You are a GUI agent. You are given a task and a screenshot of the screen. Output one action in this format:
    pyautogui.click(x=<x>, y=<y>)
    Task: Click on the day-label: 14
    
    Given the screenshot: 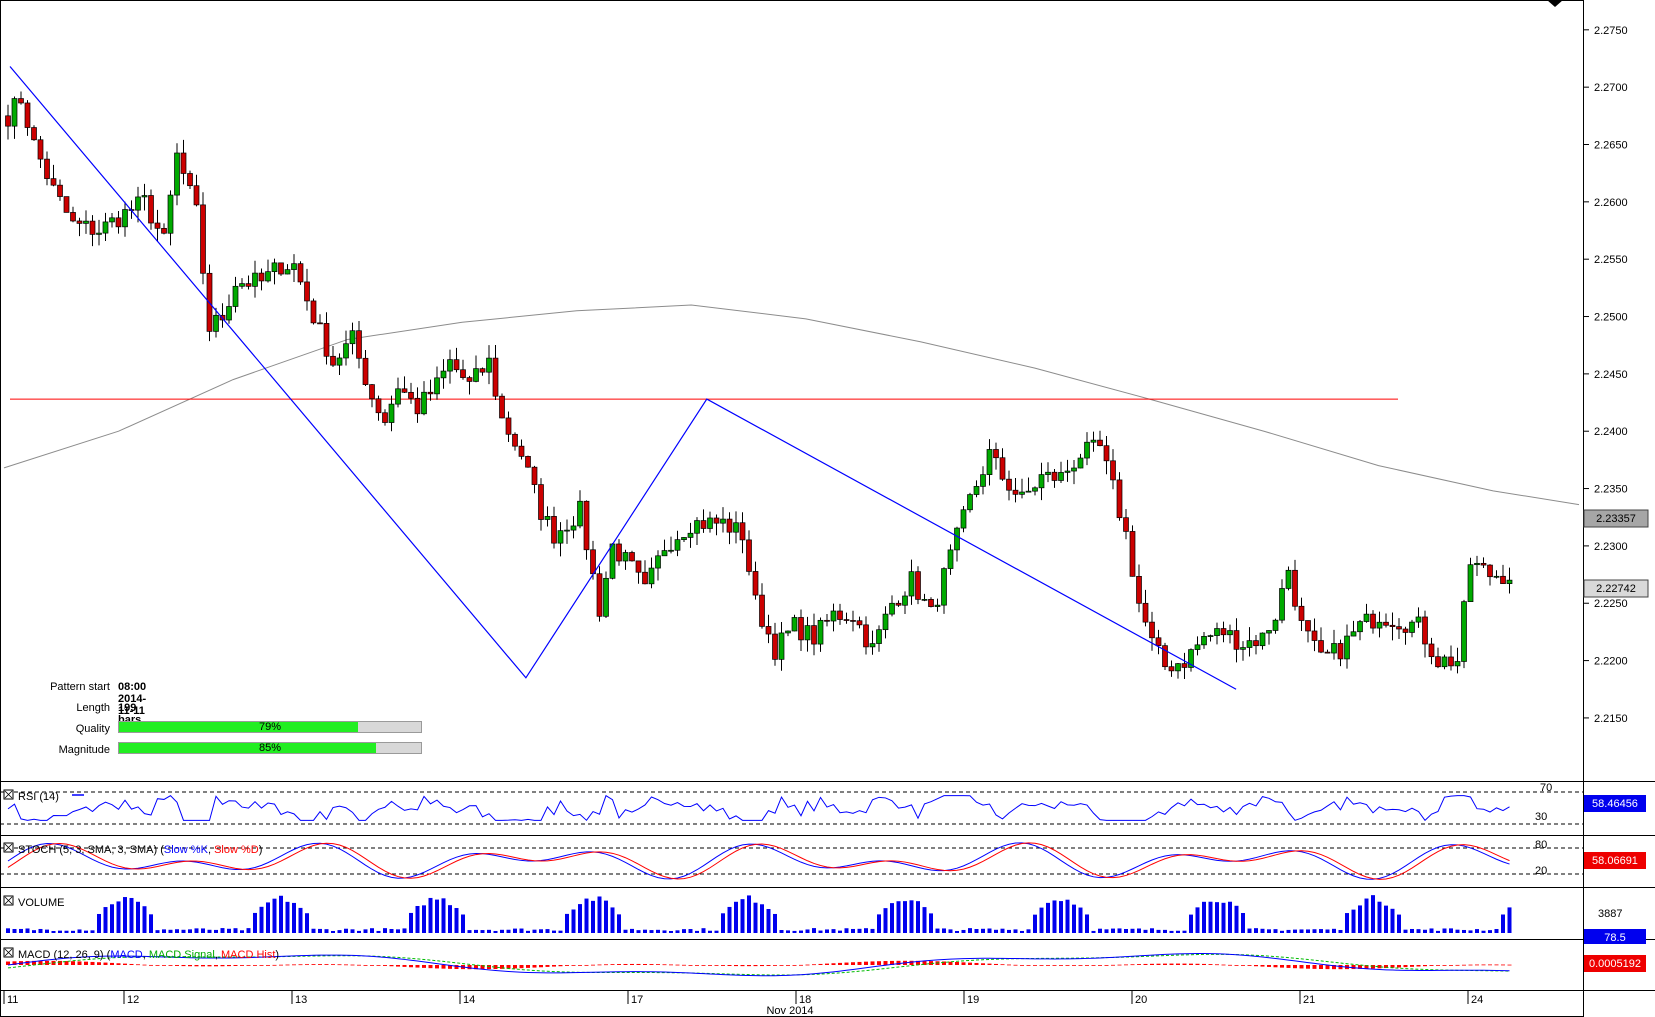 What is the action you would take?
    pyautogui.click(x=469, y=1000)
    